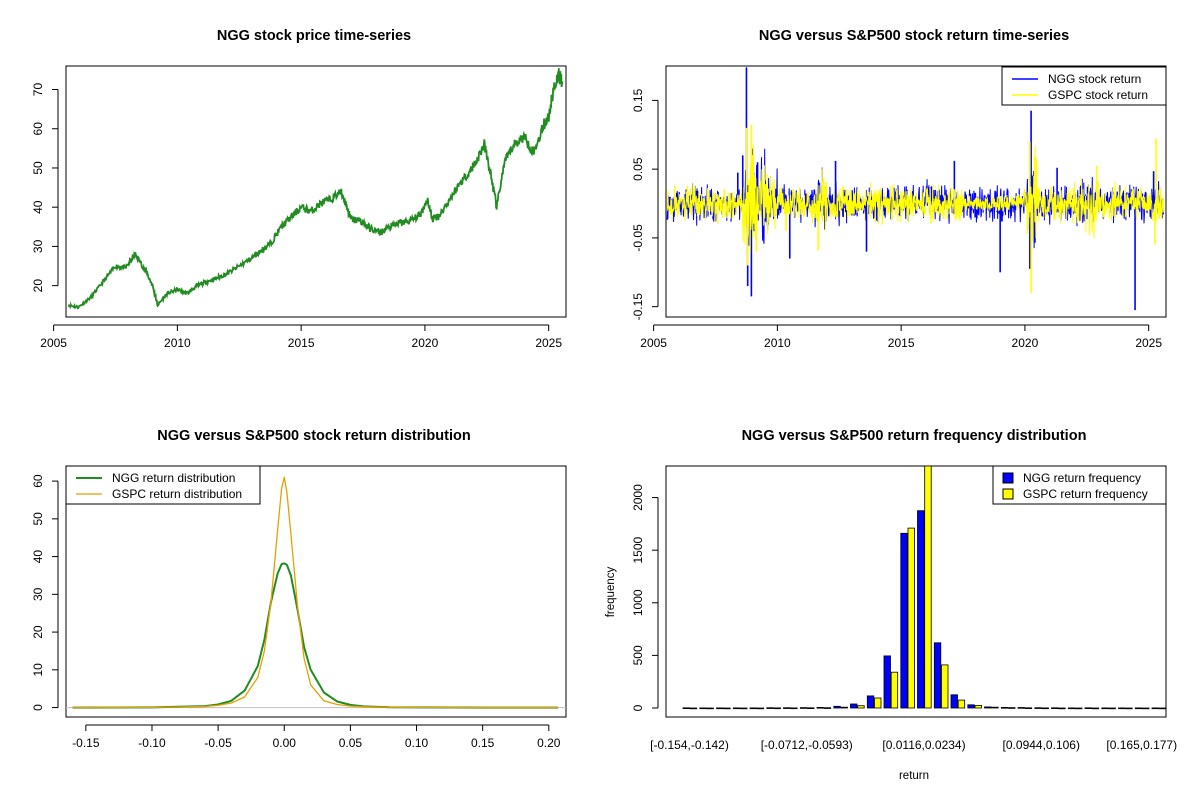 The width and height of the screenshot is (1200, 800). I want to click on legend: NGG stock return GSPC stock return, so click(1084, 86).